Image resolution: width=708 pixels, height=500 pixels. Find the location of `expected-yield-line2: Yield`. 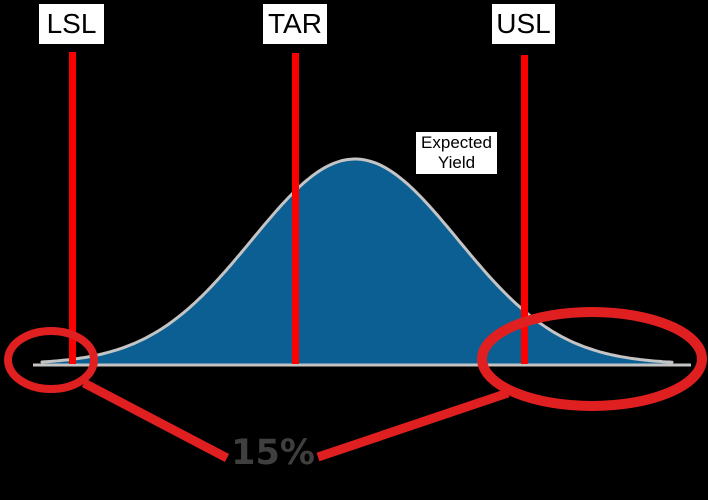

expected-yield-line2: Yield is located at coordinates (456, 162).